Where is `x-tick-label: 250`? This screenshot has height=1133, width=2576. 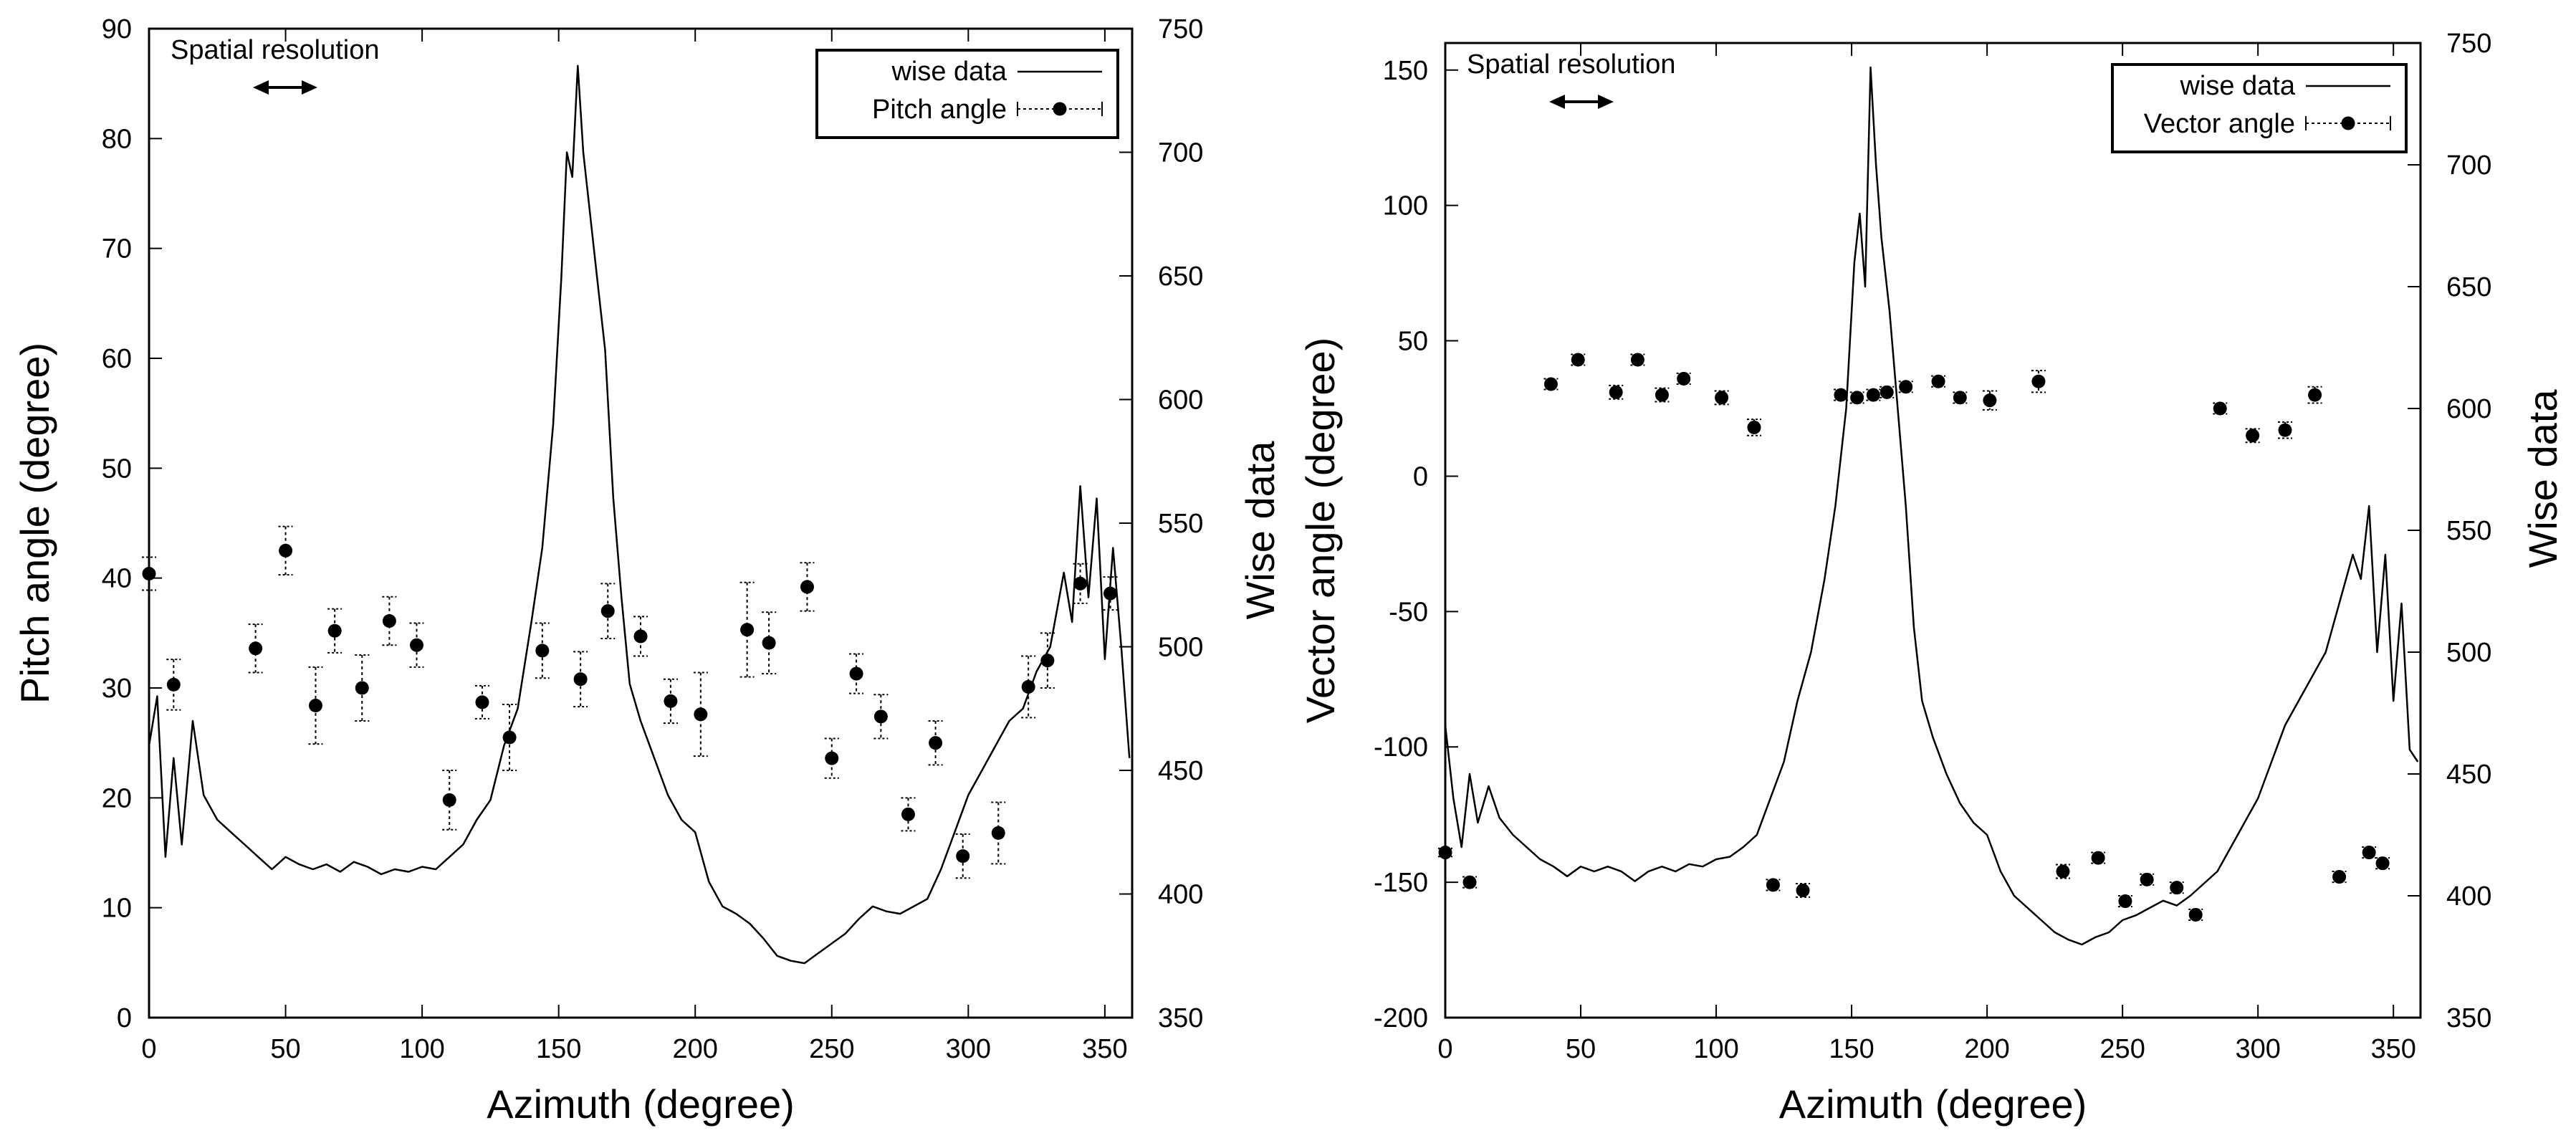 x-tick-label: 250 is located at coordinates (2122, 1049).